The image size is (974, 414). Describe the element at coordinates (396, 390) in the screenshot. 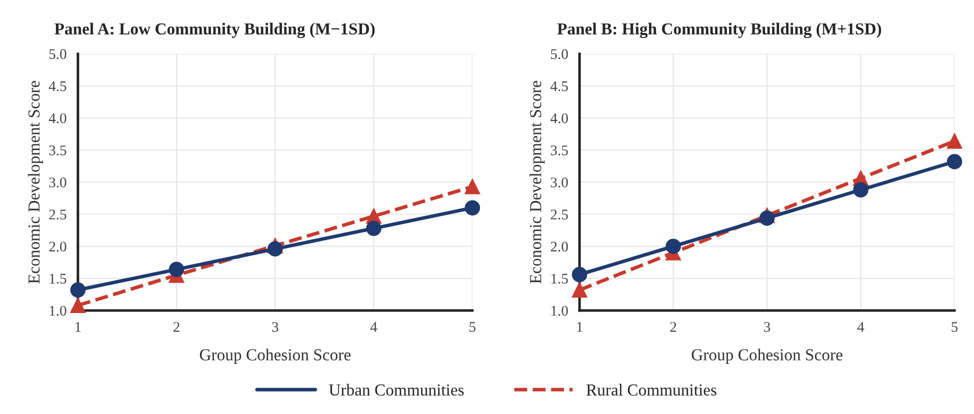

I see `legend-label: Urban Communities` at that location.